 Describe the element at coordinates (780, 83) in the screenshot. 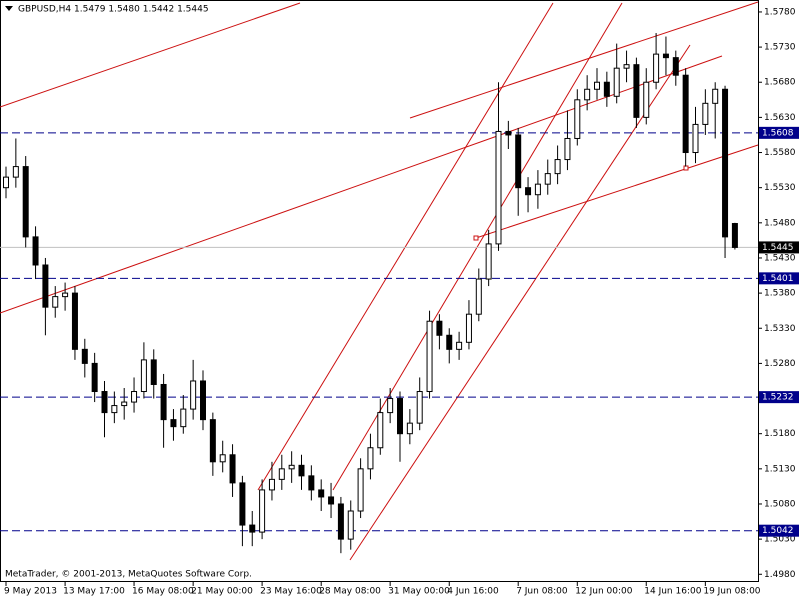

I see `y-tick-label: 1.5680` at that location.